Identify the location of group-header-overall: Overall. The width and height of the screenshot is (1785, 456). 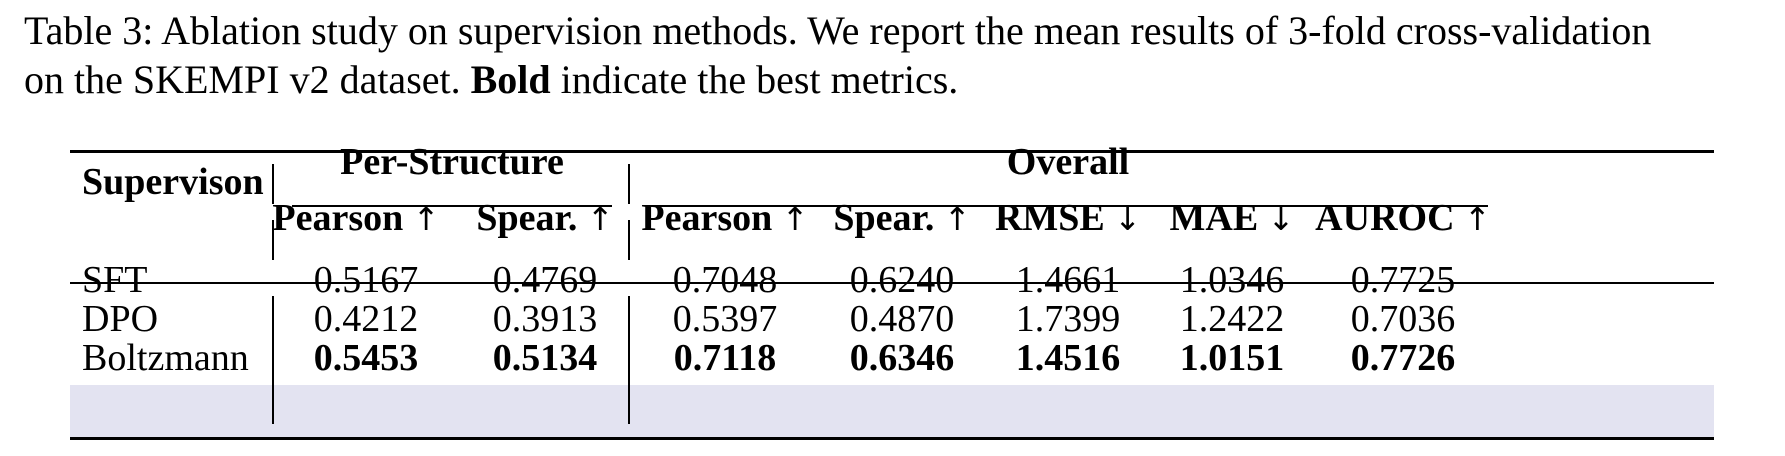
(1068, 162).